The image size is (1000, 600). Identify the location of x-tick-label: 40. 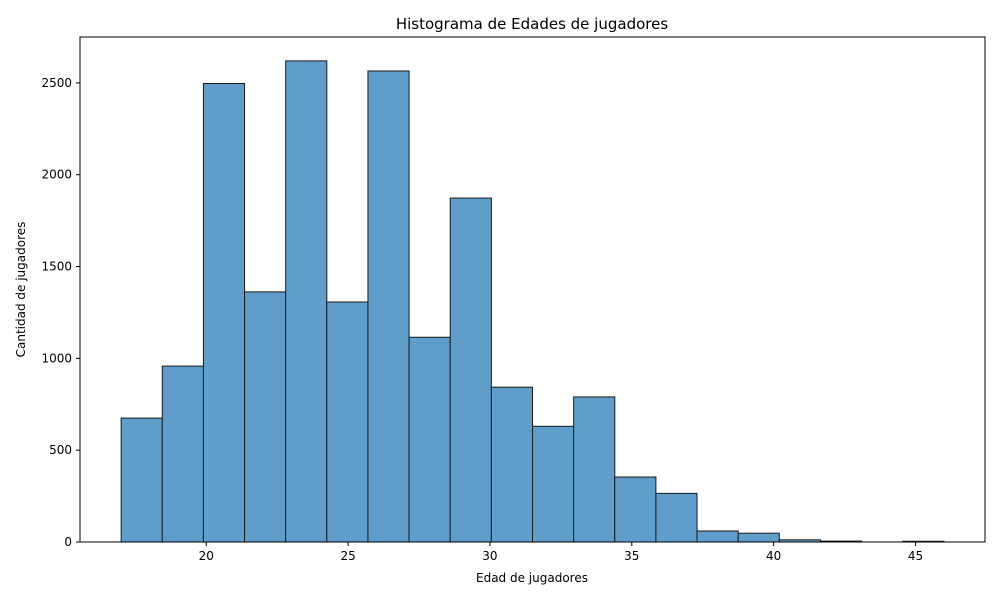
(773, 556).